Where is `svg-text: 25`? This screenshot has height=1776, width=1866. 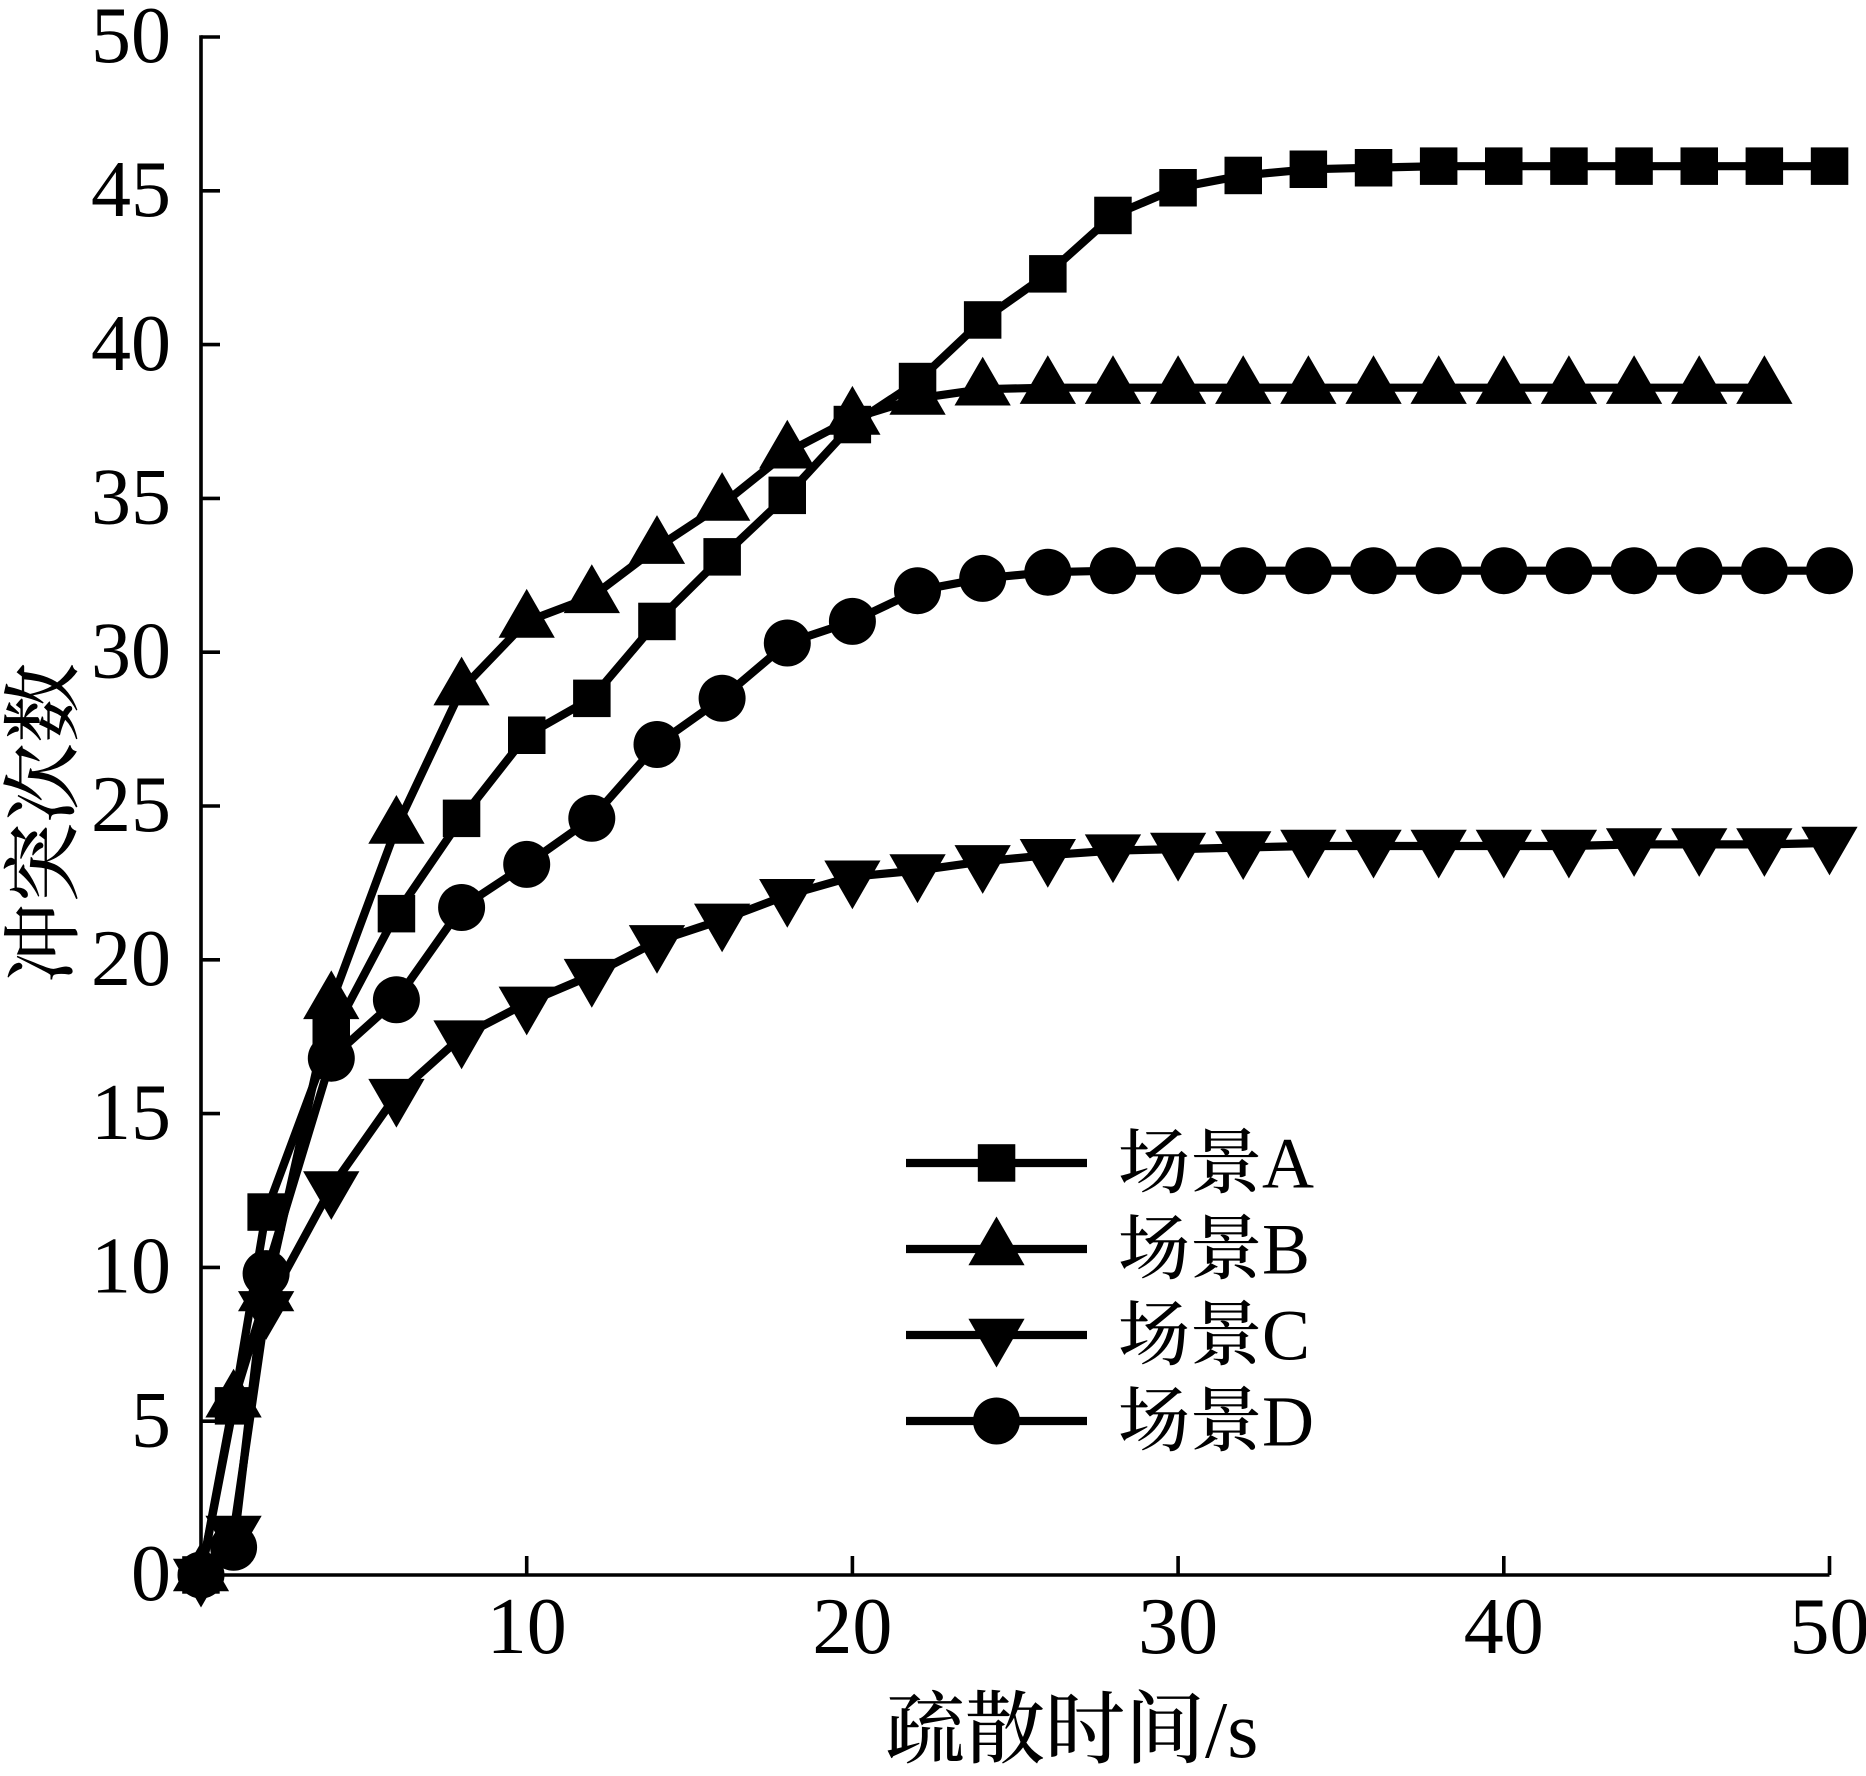 svg-text: 25 is located at coordinates (131, 805).